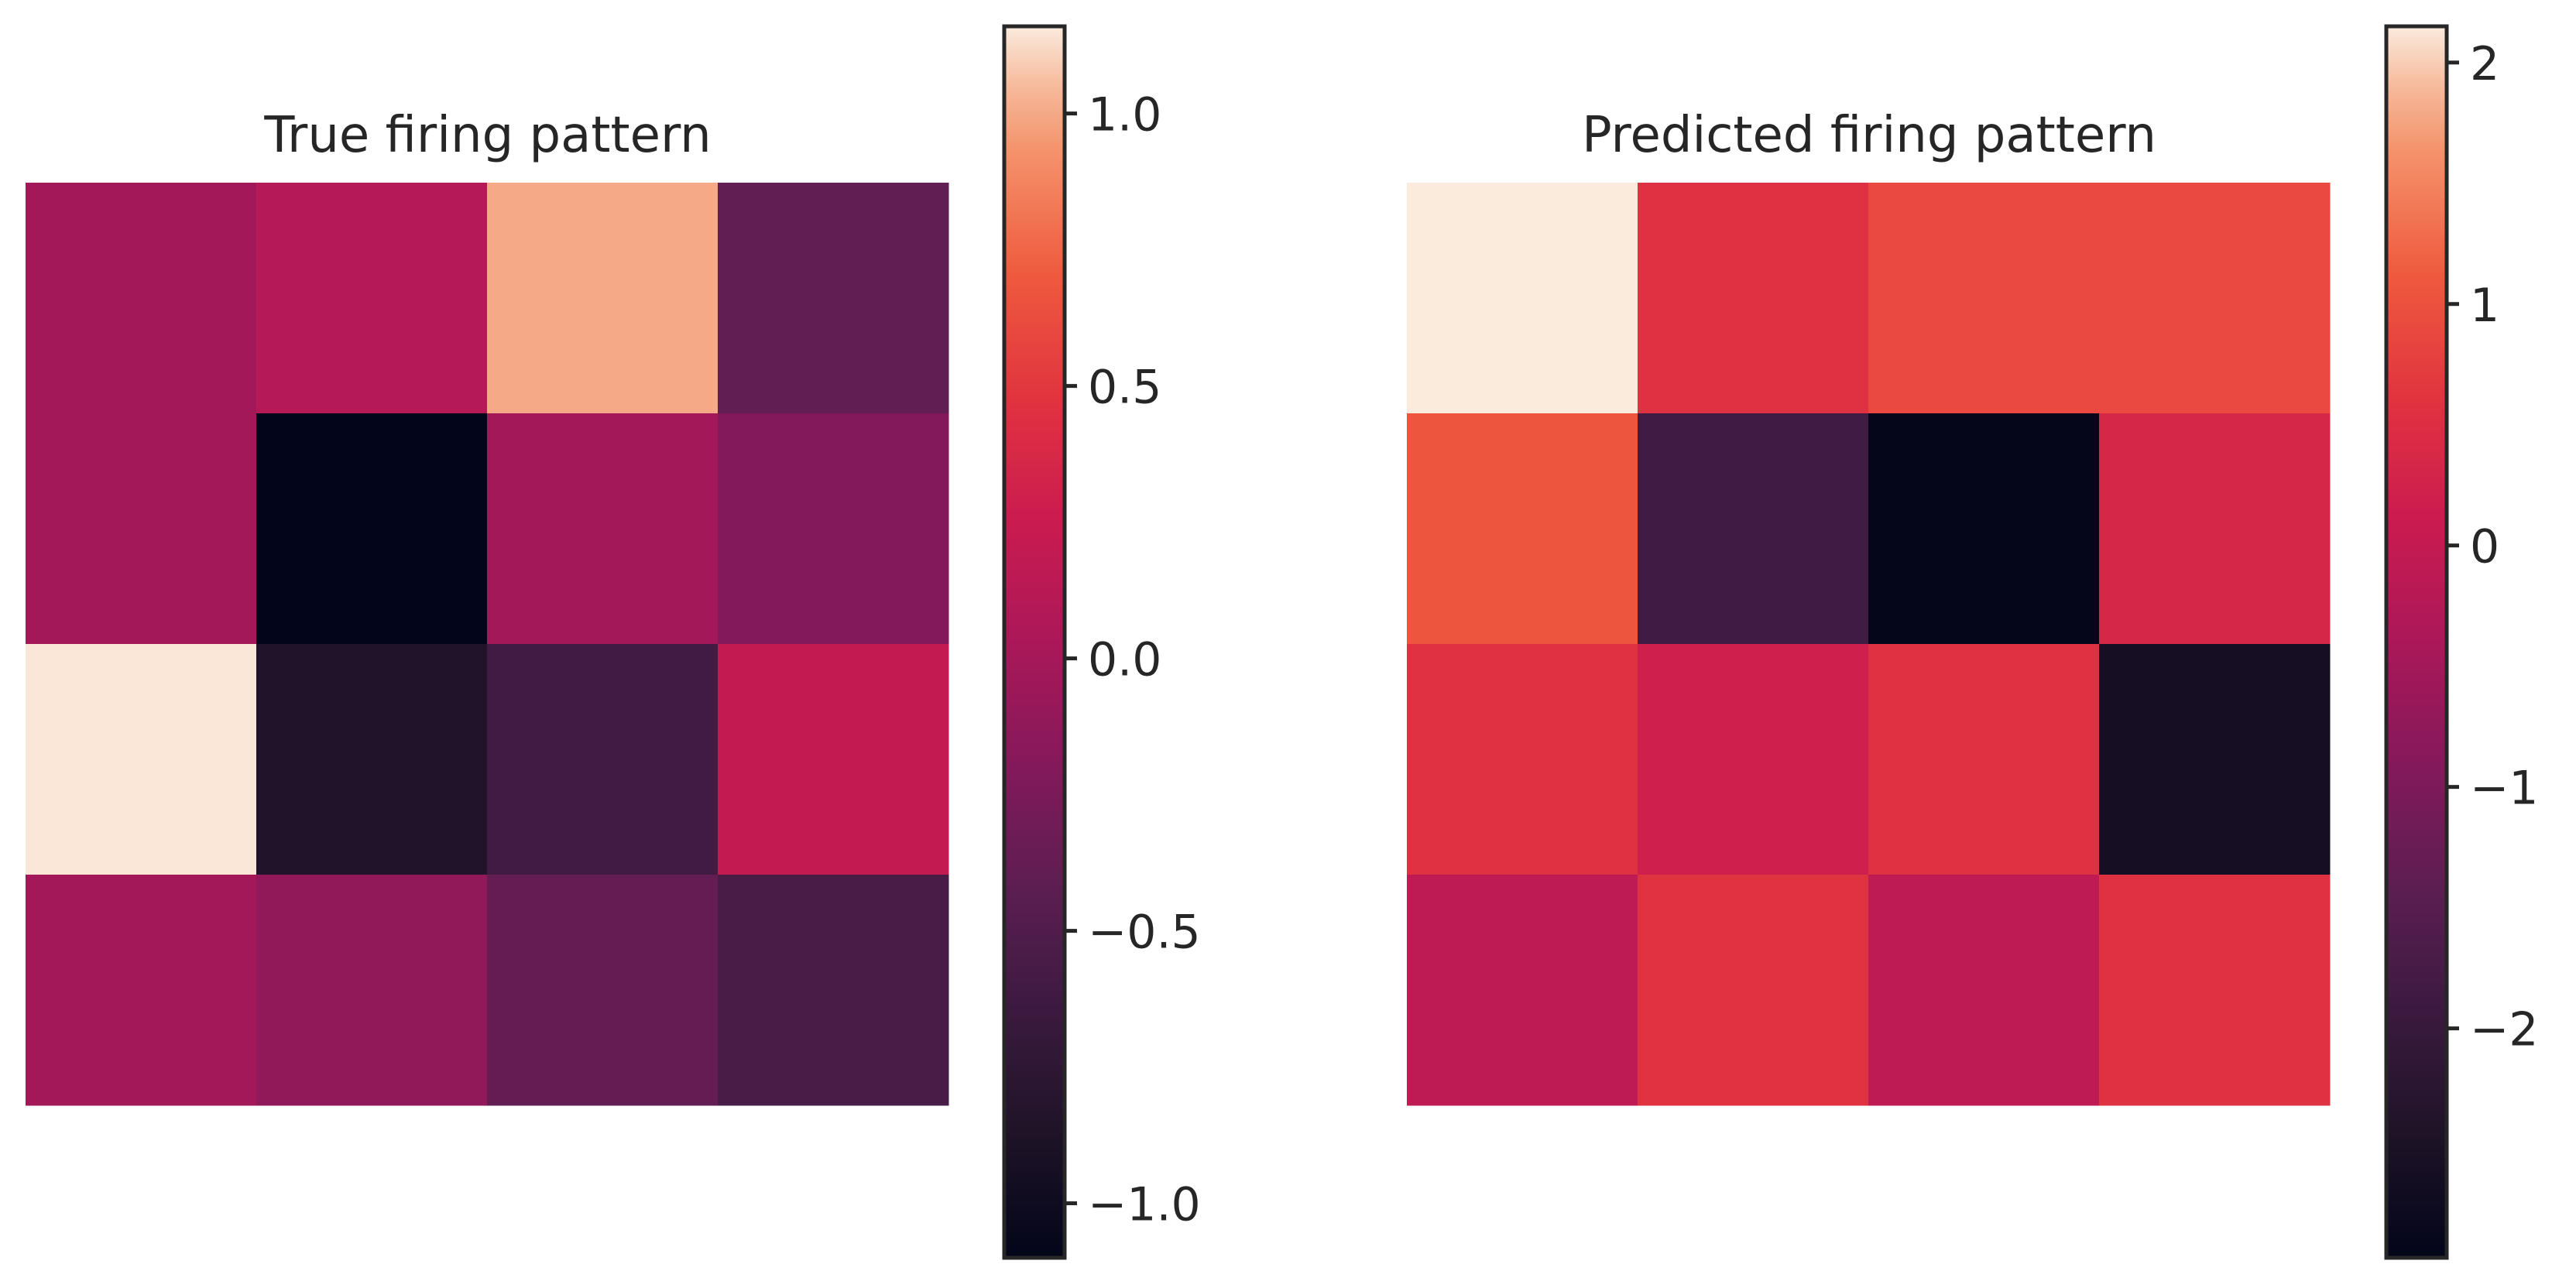 Image resolution: width=2576 pixels, height=1281 pixels. What do you see at coordinates (2504, 1030) in the screenshot?
I see `colorbar-tick-label: −2` at bounding box center [2504, 1030].